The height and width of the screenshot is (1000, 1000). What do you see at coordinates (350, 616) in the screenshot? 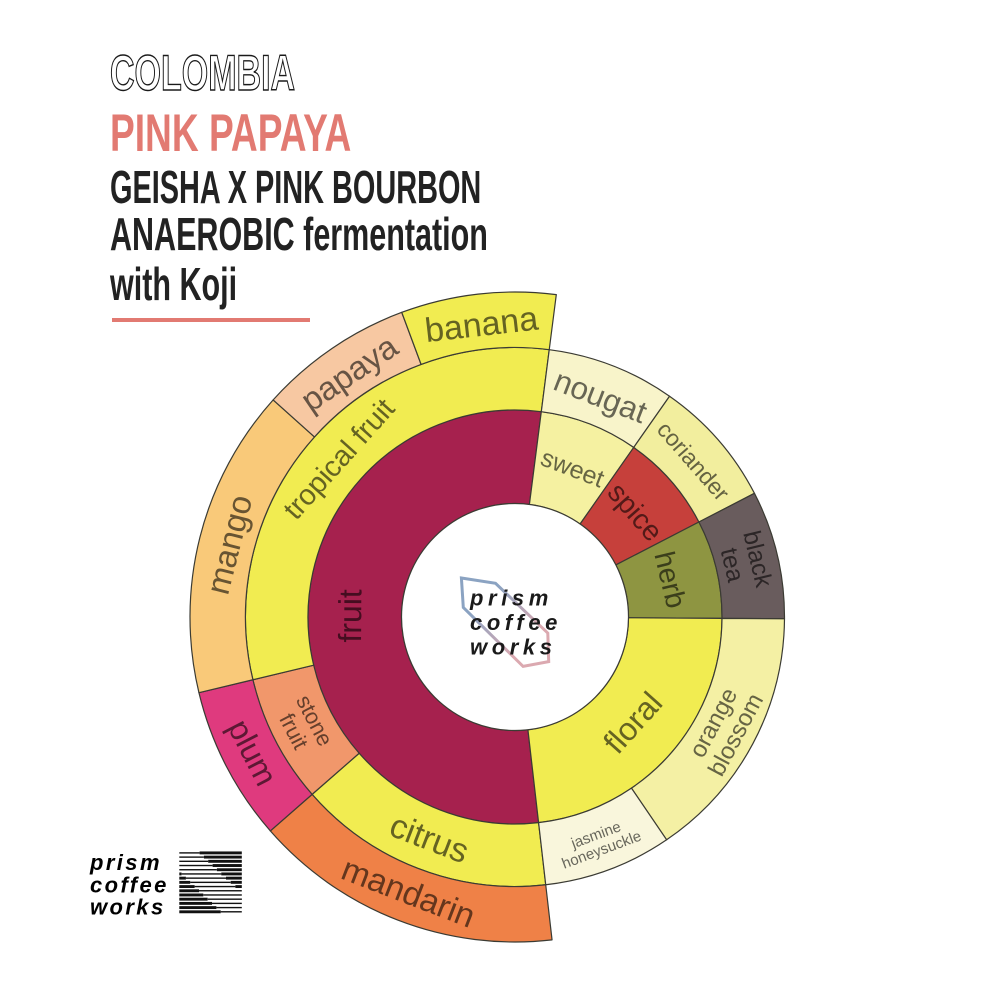
I see `svg-text: fruit` at bounding box center [350, 616].